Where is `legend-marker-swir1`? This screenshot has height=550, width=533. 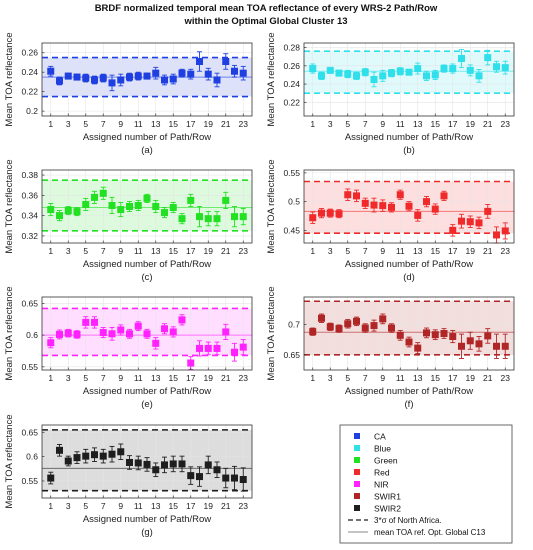
legend-marker-swir1 is located at coordinates (357, 496).